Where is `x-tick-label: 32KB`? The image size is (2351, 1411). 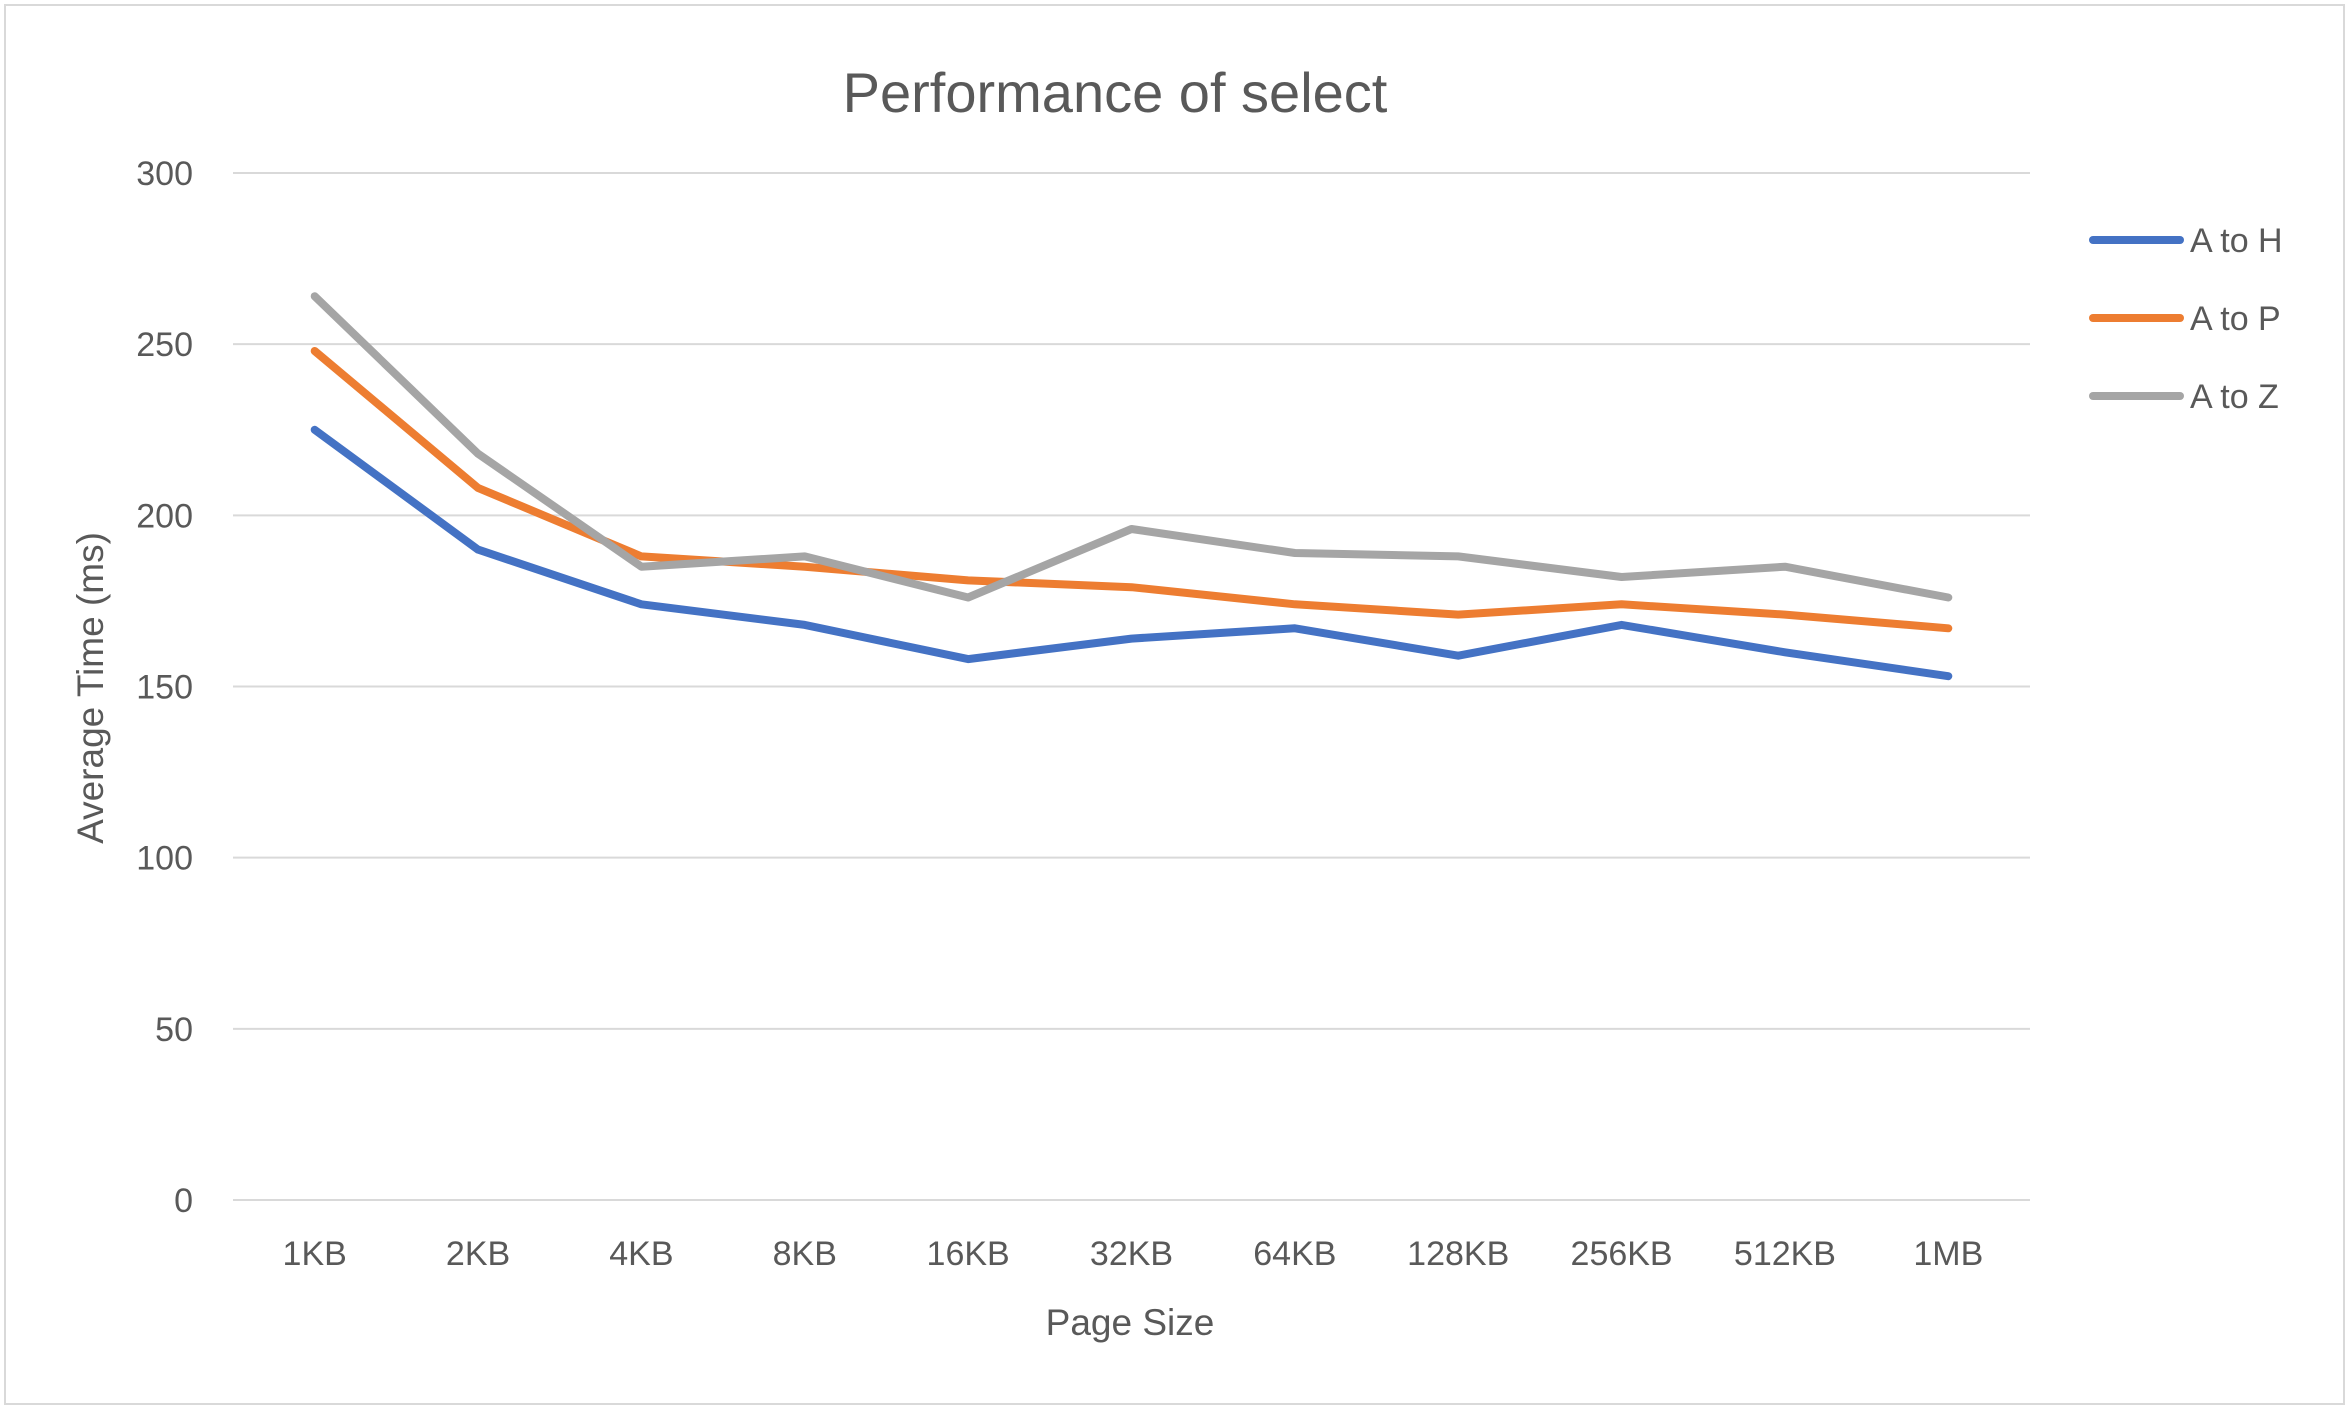 x-tick-label: 32KB is located at coordinates (1131, 1254).